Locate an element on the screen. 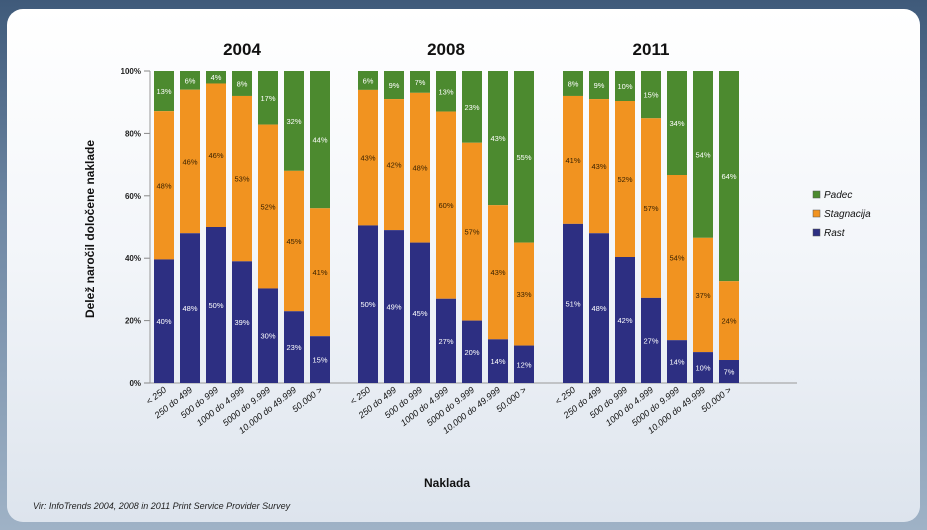  data-label-rast: 15% is located at coordinates (319, 360).